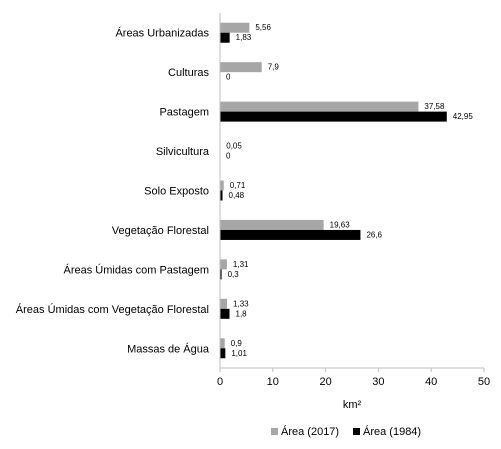  I want to click on data-label: 7,9, so click(274, 67).